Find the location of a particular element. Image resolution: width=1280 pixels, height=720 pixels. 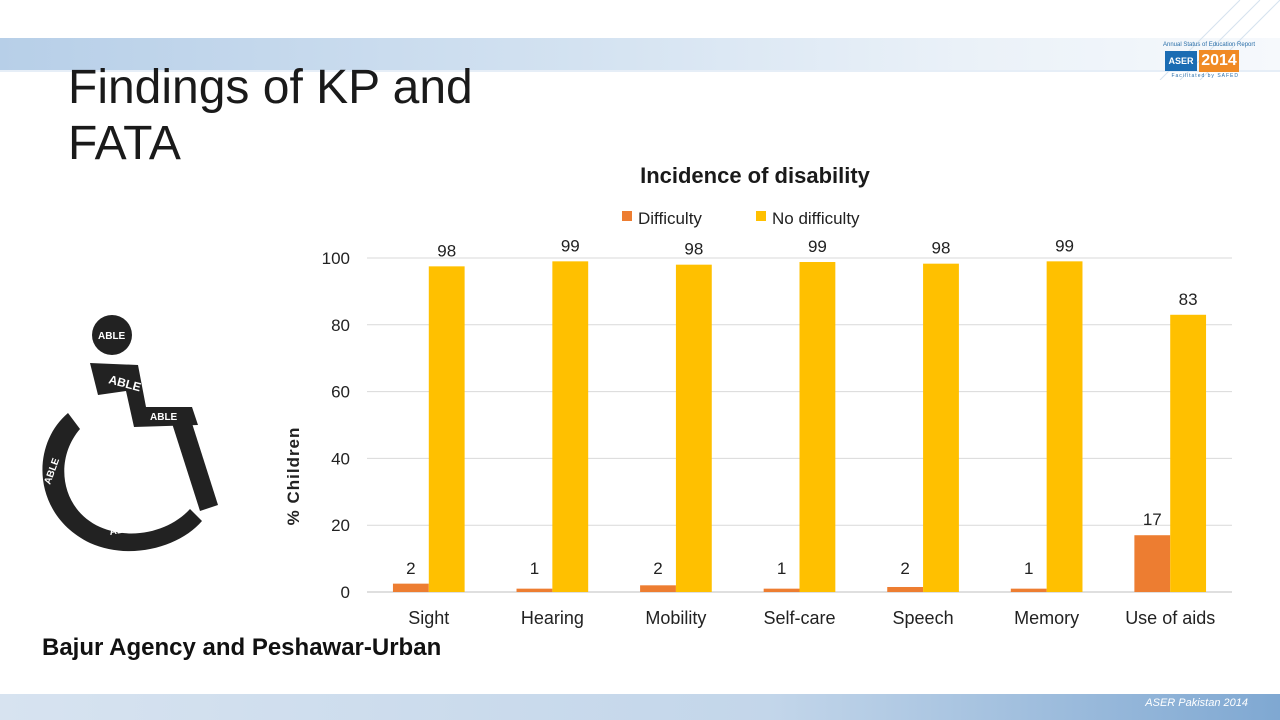

slide-title: Findings of KP and FATA is located at coordinates (270, 115).